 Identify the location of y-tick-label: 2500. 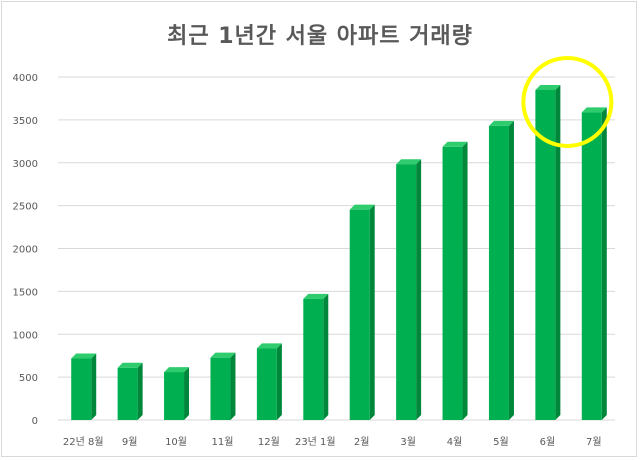
(25, 207).